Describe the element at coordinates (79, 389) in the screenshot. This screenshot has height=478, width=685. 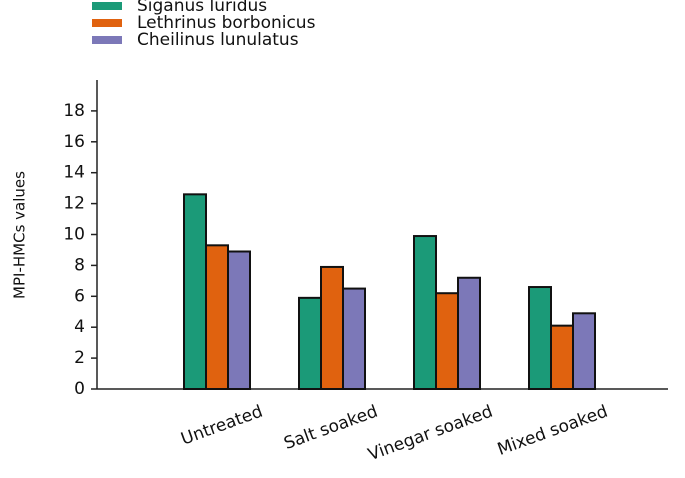
I see `y-tick-label: 0` at that location.